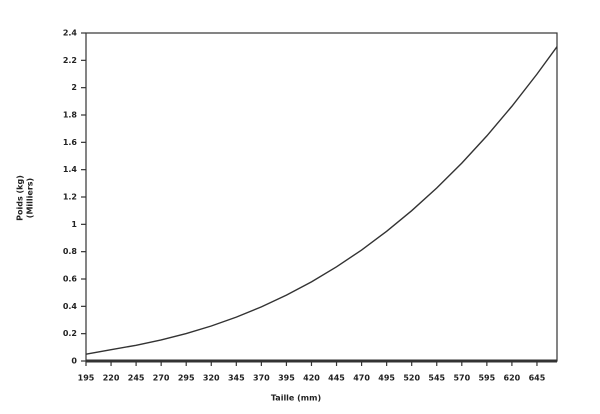 The height and width of the screenshot is (414, 600). Describe the element at coordinates (161, 378) in the screenshot. I see `x-tick-label: 270` at that location.